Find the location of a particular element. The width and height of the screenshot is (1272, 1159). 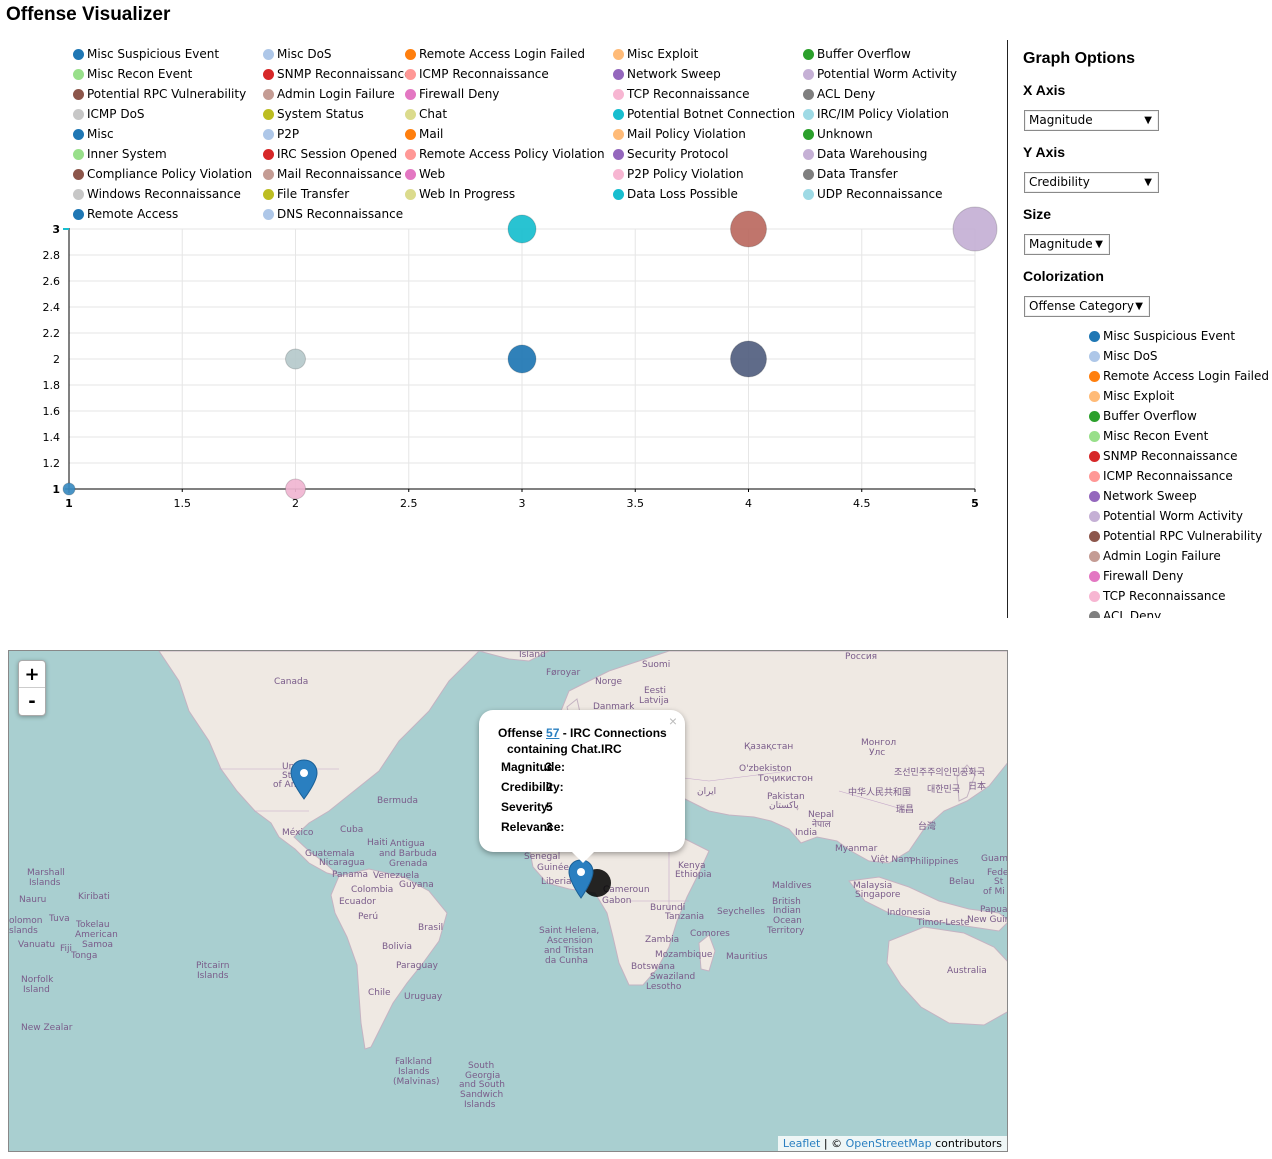

x-tick-label: 4 is located at coordinates (748, 503).